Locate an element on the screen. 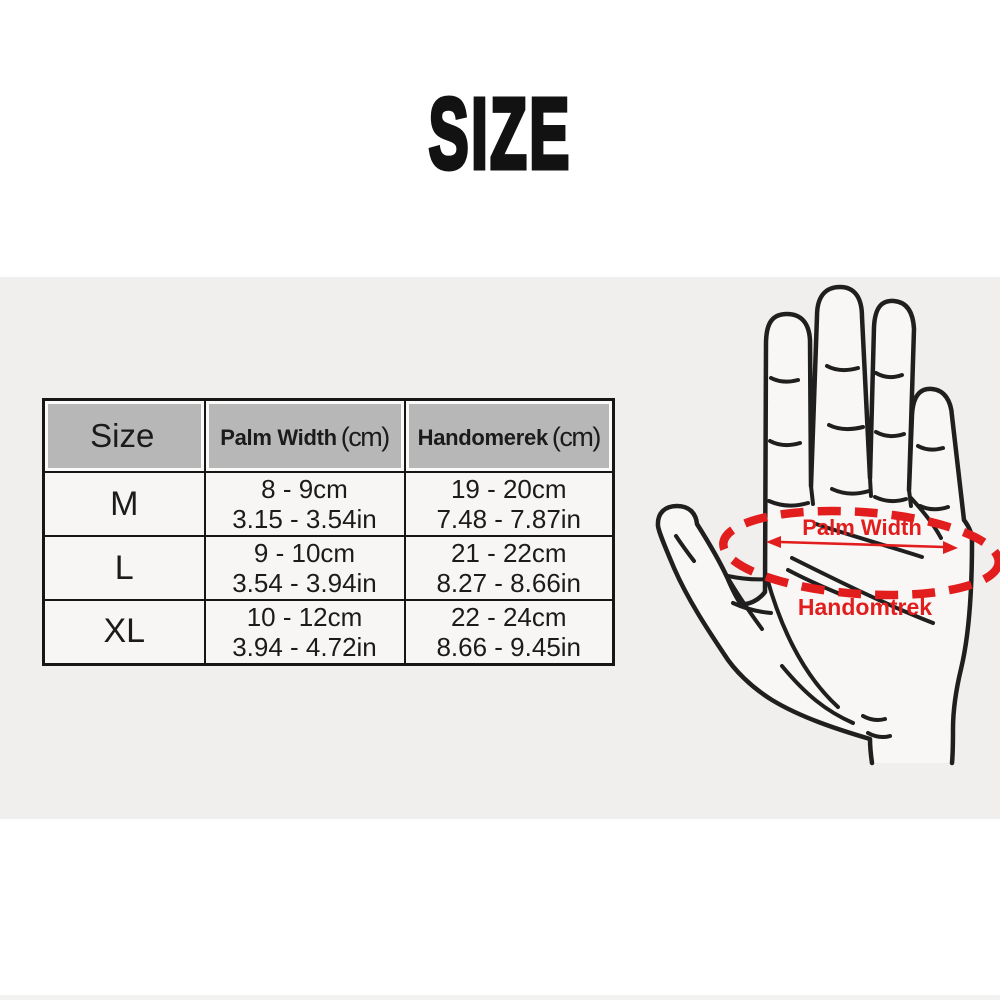 The image size is (1000, 1000). bottom-edge-shadow is located at coordinates (500, 997).